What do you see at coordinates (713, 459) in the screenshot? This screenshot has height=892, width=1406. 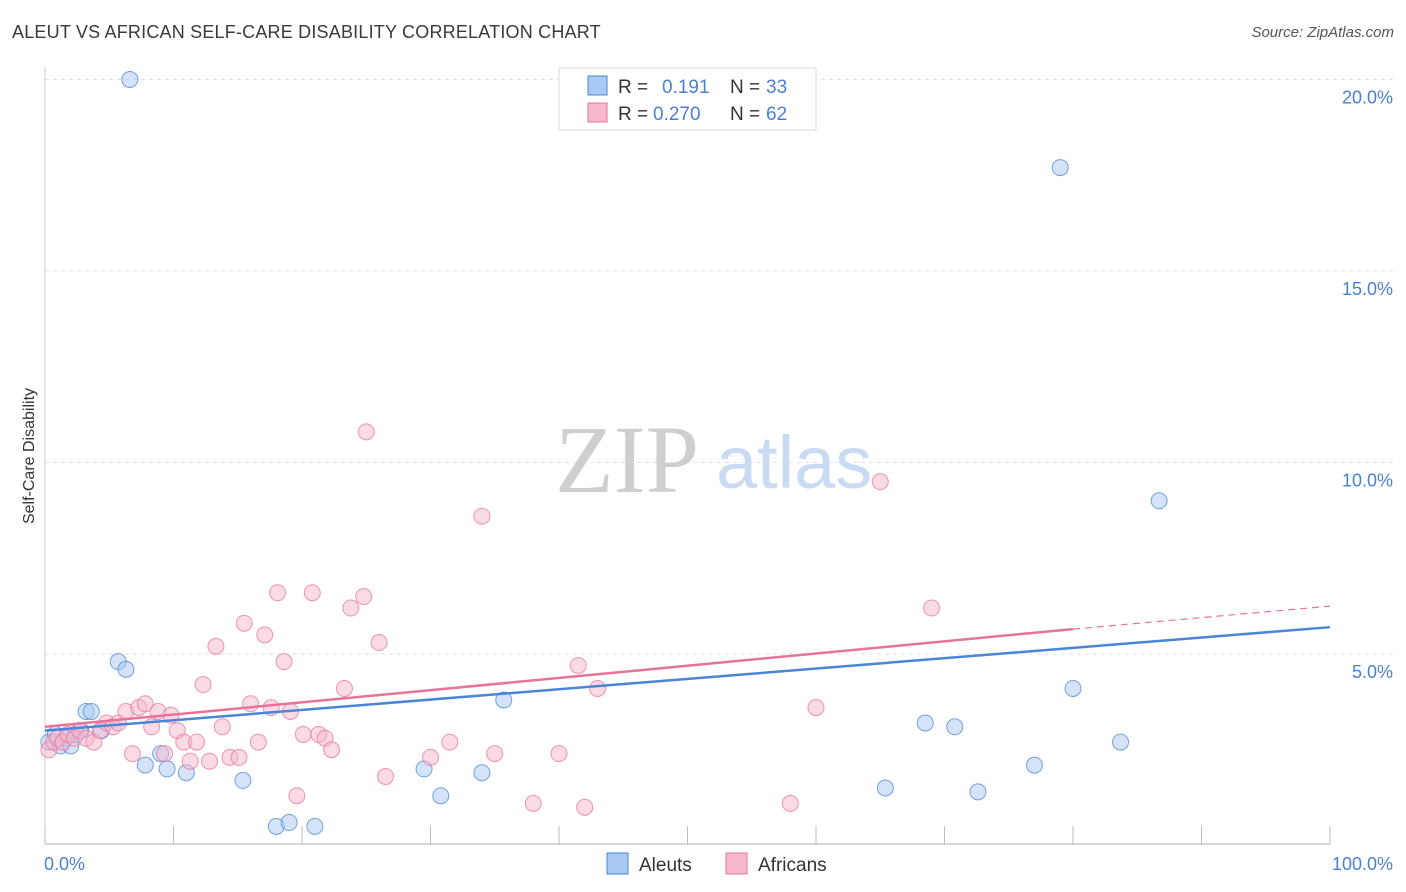 I see `watermark: ZIP atlas` at bounding box center [713, 459].